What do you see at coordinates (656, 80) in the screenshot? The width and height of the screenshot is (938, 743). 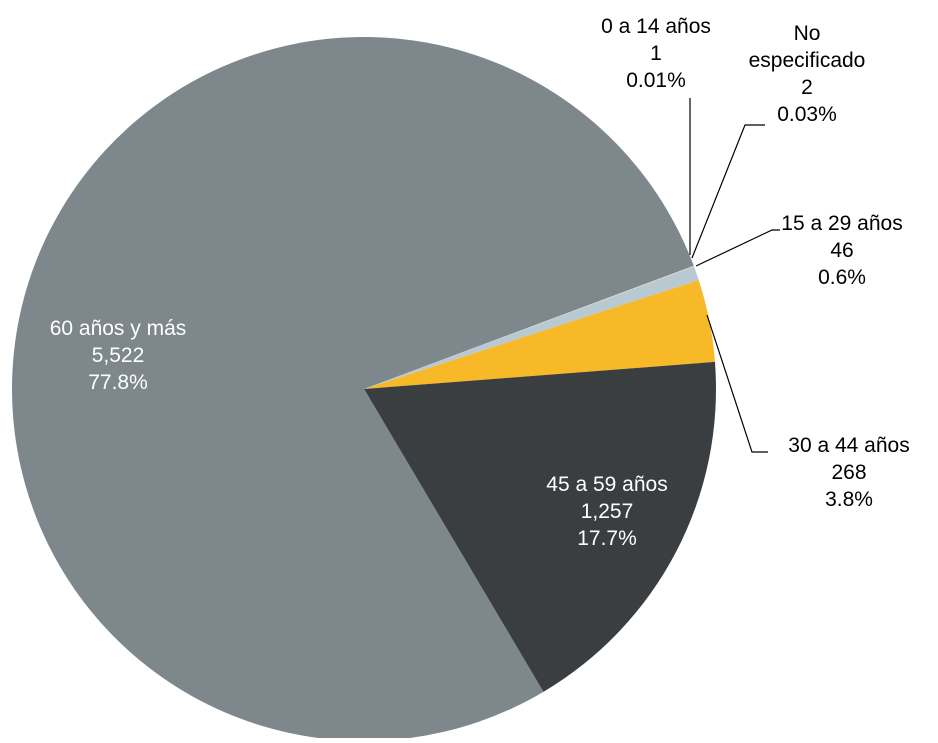 I see `data-label-percent: 0.01%` at bounding box center [656, 80].